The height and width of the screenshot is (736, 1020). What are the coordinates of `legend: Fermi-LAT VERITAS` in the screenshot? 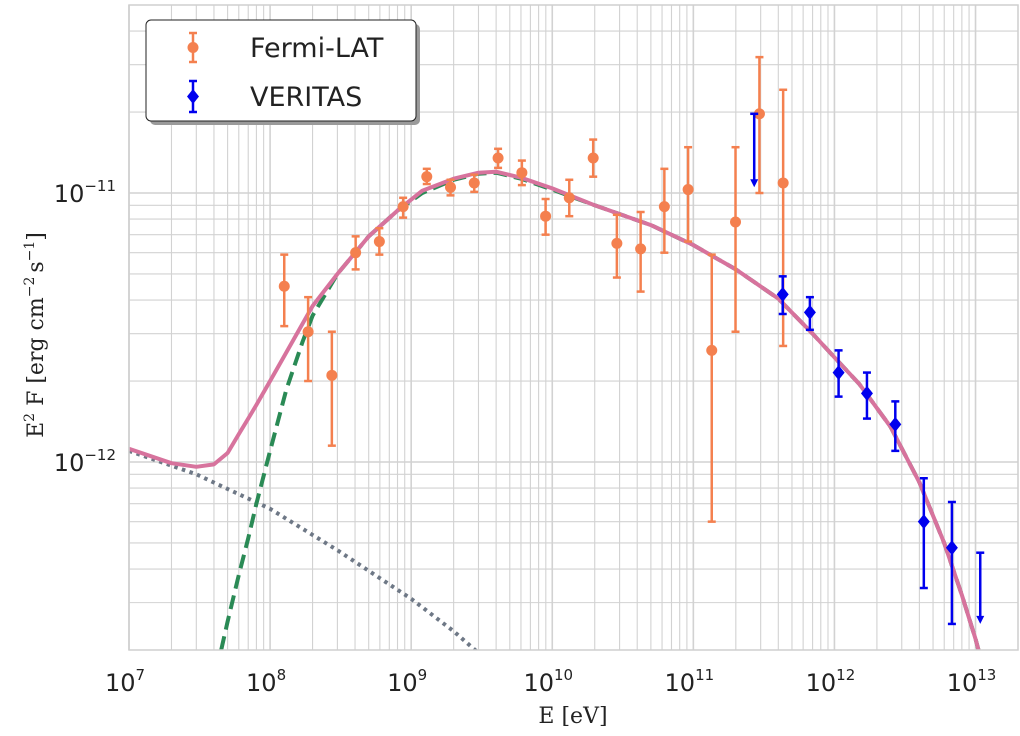 It's located at (282, 72).